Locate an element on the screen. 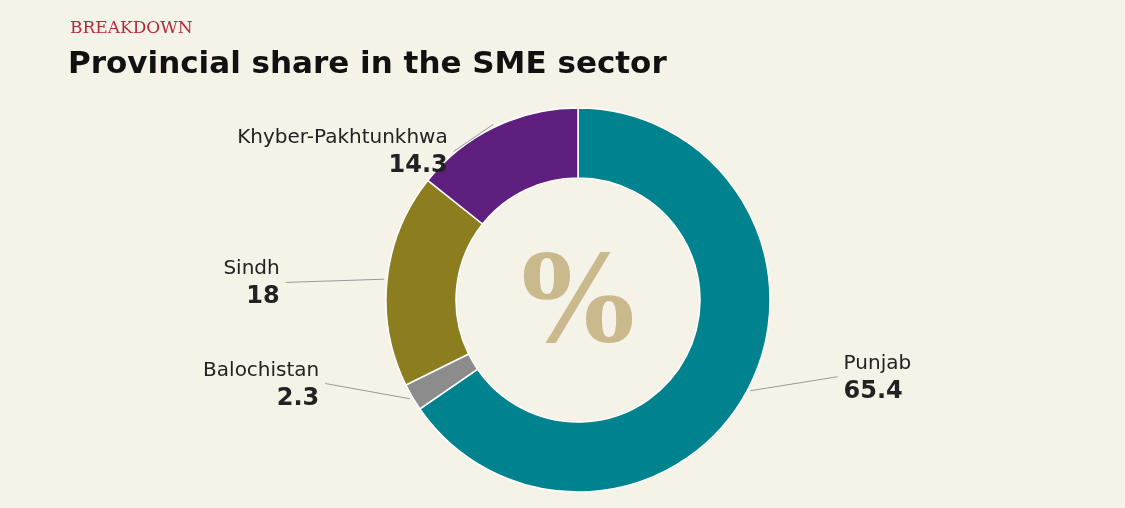 This screenshot has width=1125, height=508. data-label: 65.4 is located at coordinates (873, 389).